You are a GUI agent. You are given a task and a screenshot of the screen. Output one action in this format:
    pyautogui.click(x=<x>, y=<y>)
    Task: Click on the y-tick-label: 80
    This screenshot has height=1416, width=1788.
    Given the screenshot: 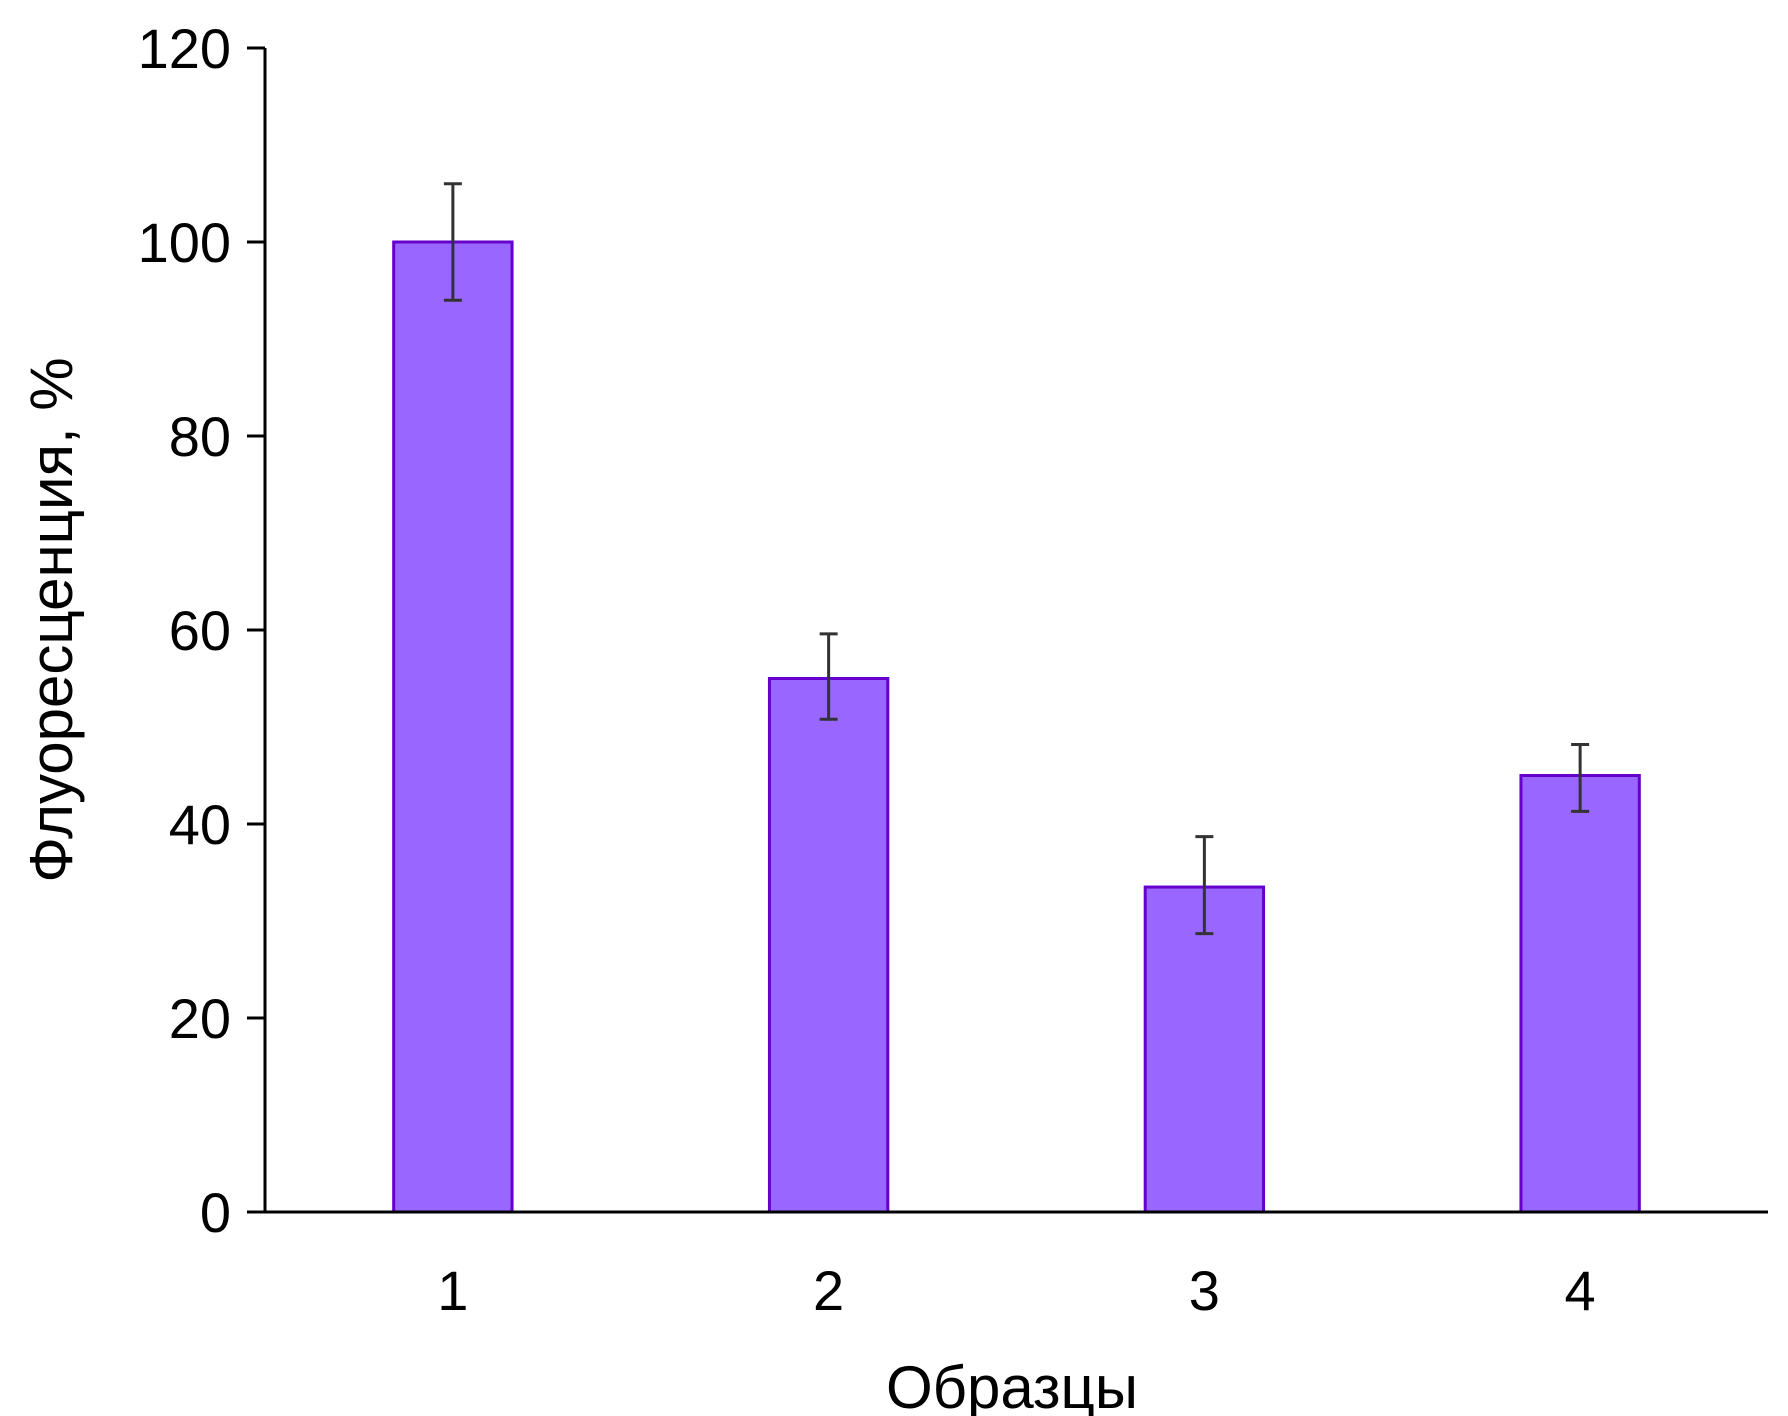 What is the action you would take?
    pyautogui.click(x=200, y=436)
    